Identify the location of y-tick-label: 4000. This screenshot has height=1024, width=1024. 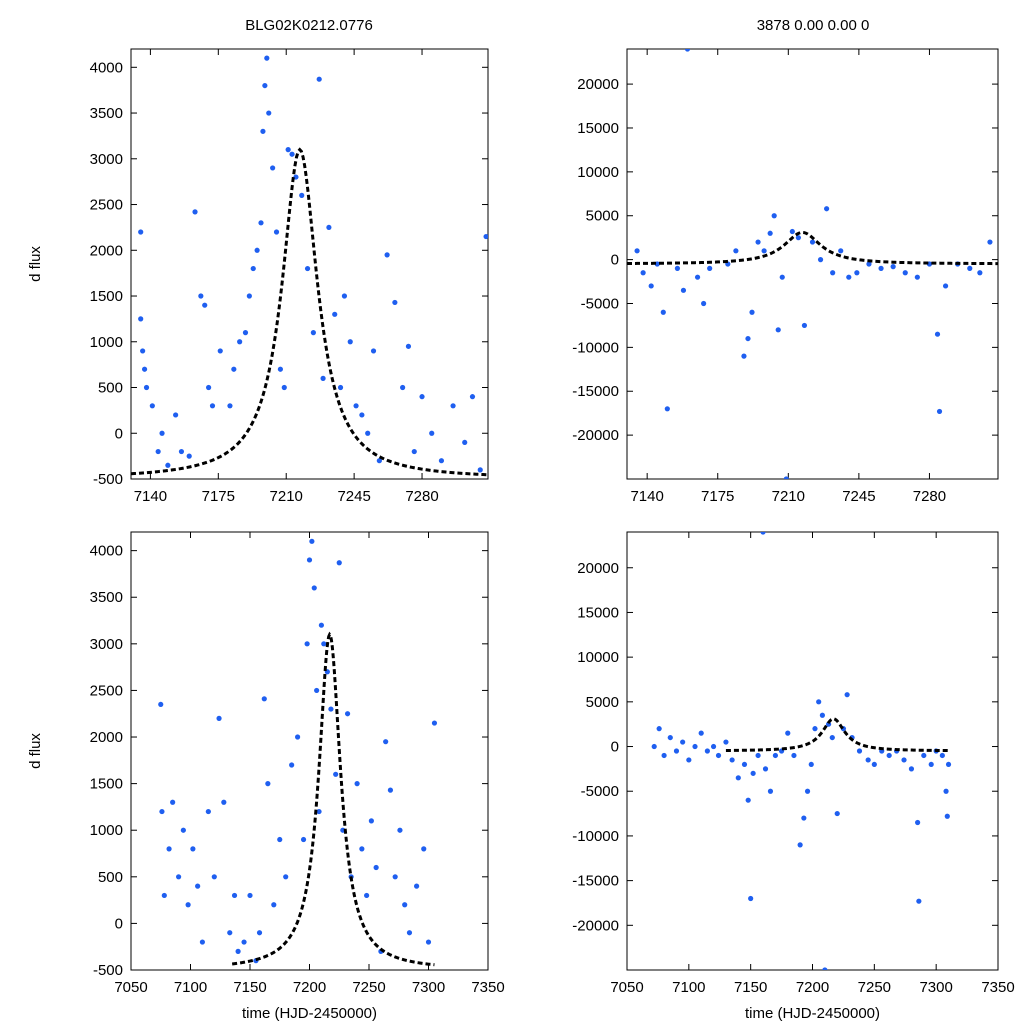
(106, 551).